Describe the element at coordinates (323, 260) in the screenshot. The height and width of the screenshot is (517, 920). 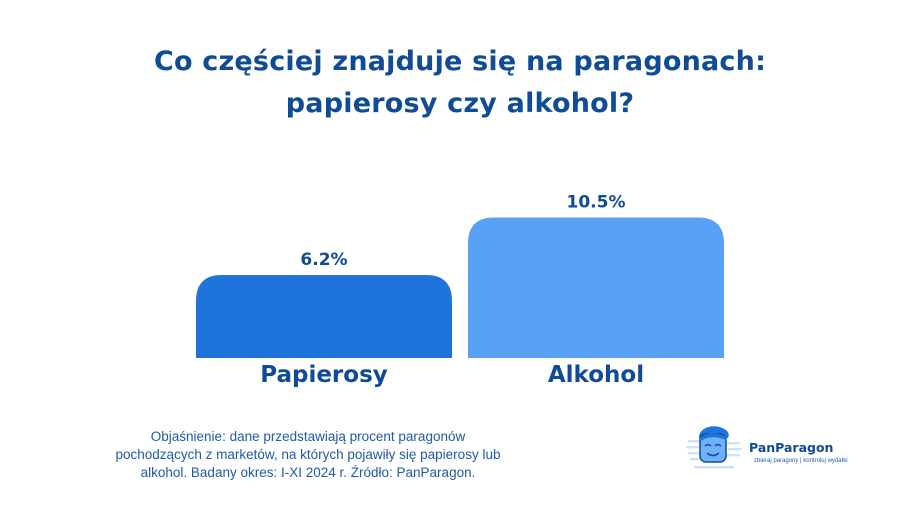
I see `value-label-papierosy: 6.2%` at that location.